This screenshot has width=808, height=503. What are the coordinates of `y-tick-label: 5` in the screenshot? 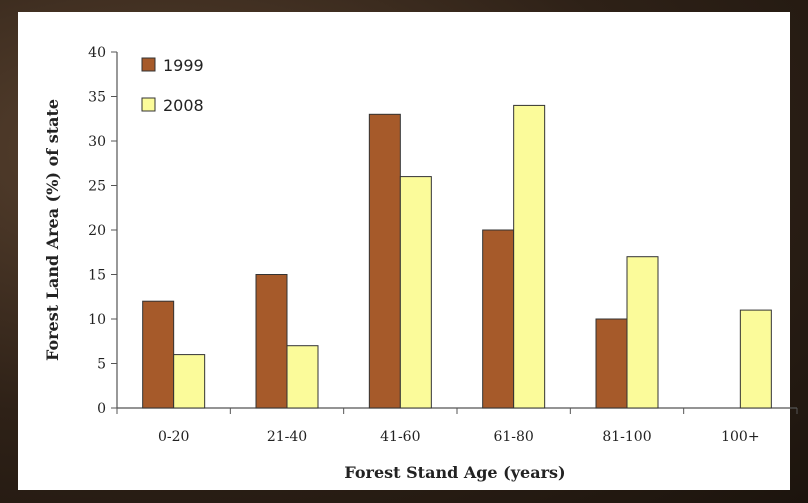 It's located at (101, 365).